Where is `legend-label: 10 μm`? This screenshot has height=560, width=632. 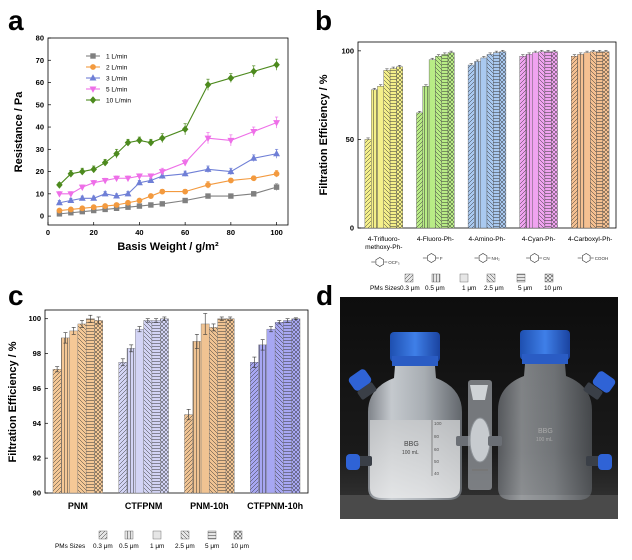
legend-label: 10 μm is located at coordinates (240, 546).